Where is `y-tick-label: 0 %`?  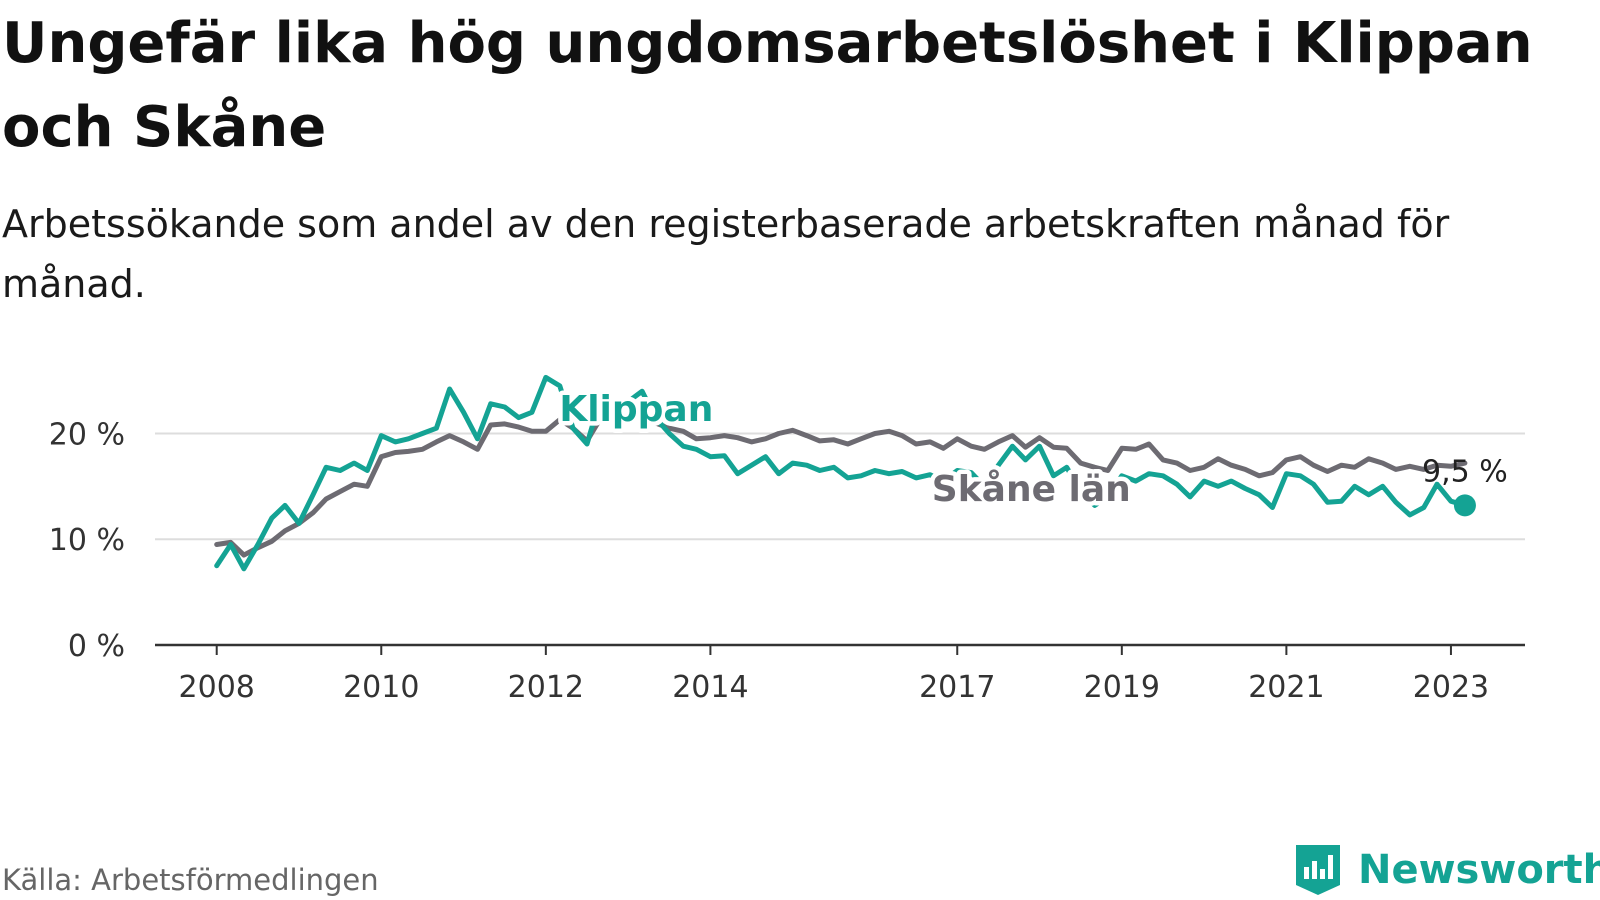 y-tick-label: 0 % is located at coordinates (96, 646).